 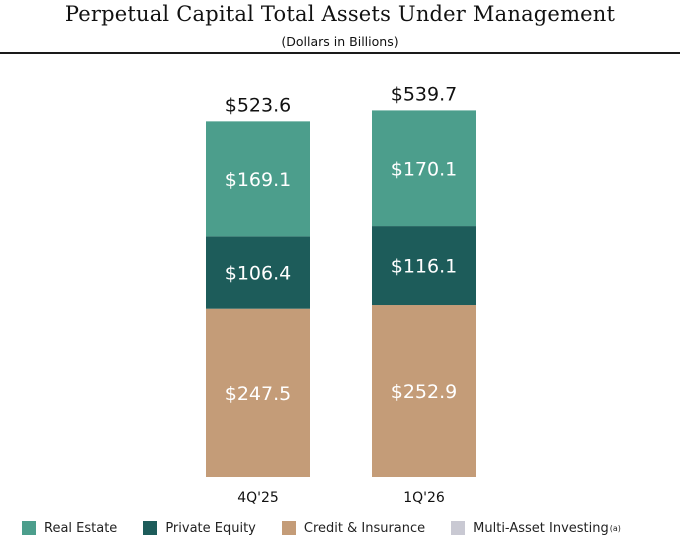 I want to click on legend-item-real-estate: Real Estate, so click(x=69, y=528).